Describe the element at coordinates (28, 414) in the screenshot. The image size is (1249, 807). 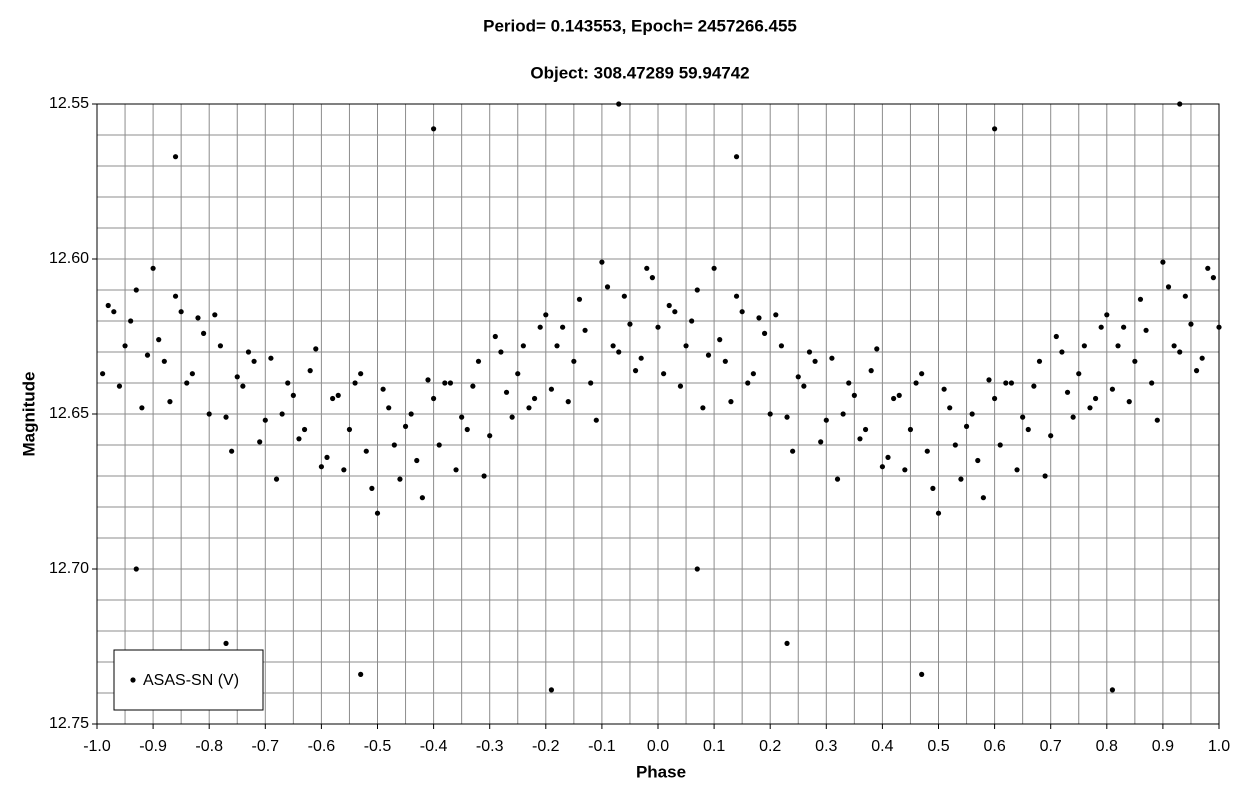
I see `y-axis-label: Magnitude` at that location.